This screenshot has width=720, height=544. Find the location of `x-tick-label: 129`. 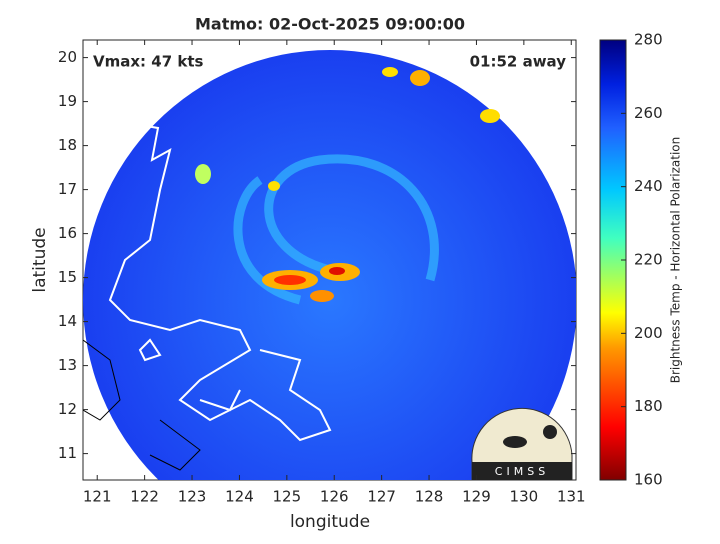

x-tick-label: 129 is located at coordinates (476, 497).